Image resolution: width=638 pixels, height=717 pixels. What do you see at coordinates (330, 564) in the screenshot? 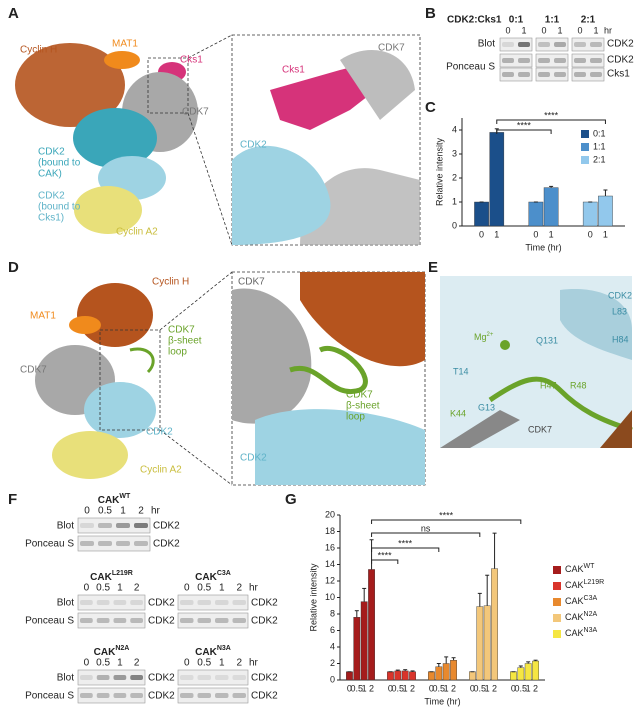
I see `y-tick-label: 14` at bounding box center [330, 564].